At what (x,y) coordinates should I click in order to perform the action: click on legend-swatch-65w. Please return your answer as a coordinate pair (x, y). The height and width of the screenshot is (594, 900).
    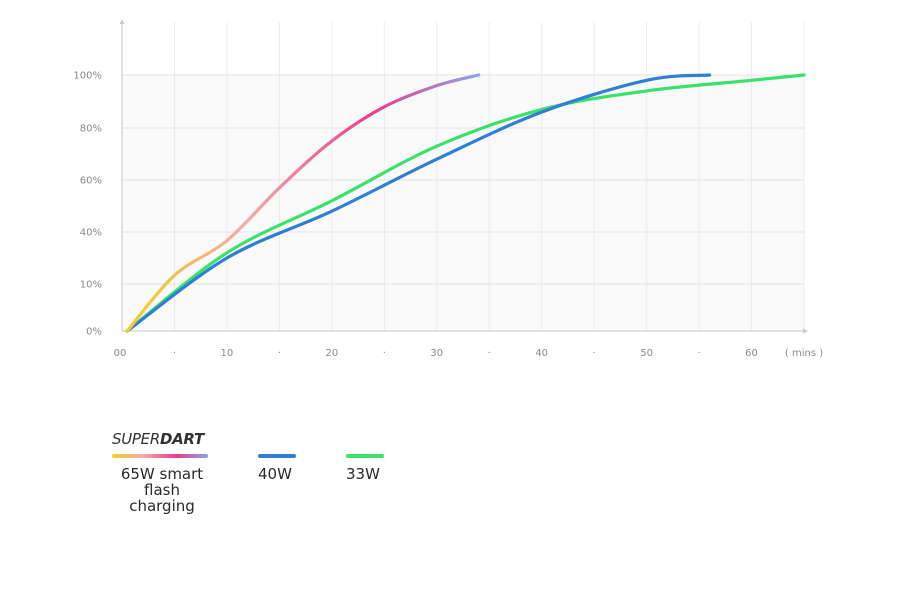
    Looking at the image, I should click on (160, 456).